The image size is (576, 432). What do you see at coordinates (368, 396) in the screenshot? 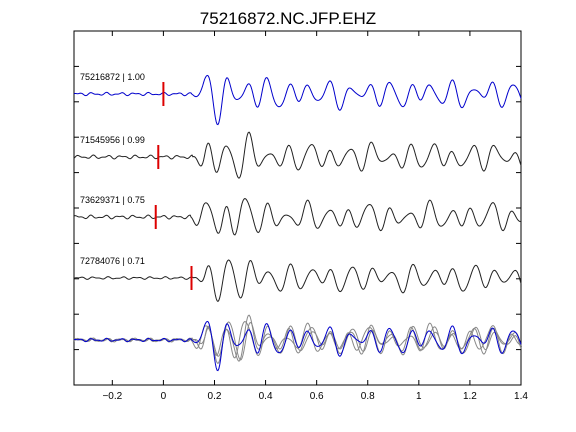
I see `x-tick-label: 0.8` at bounding box center [368, 396].